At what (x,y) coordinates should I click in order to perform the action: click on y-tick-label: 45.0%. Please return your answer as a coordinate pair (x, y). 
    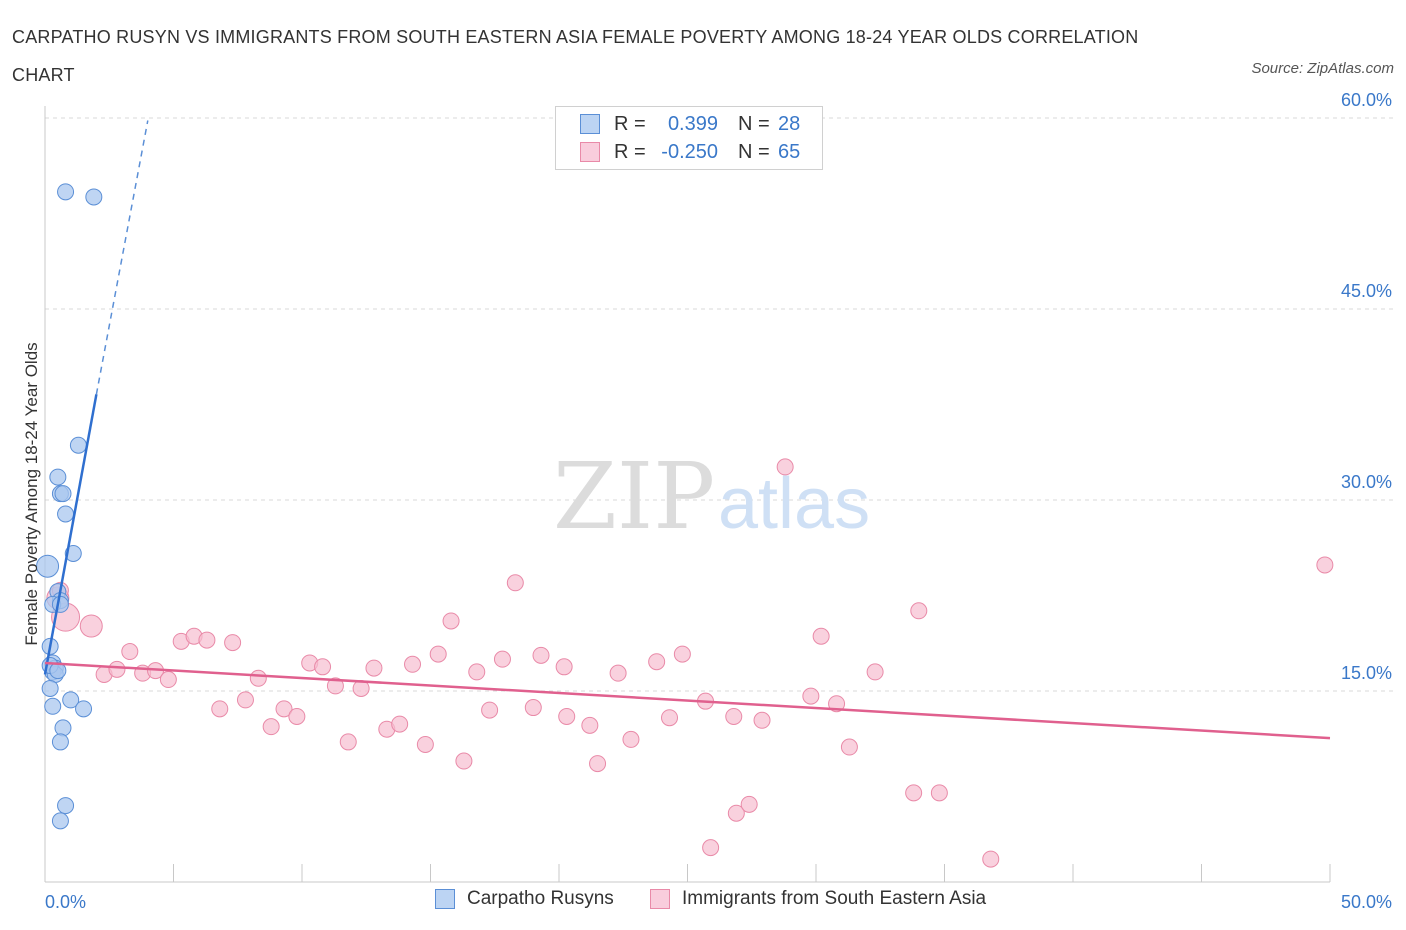
    Looking at the image, I should click on (1366, 291).